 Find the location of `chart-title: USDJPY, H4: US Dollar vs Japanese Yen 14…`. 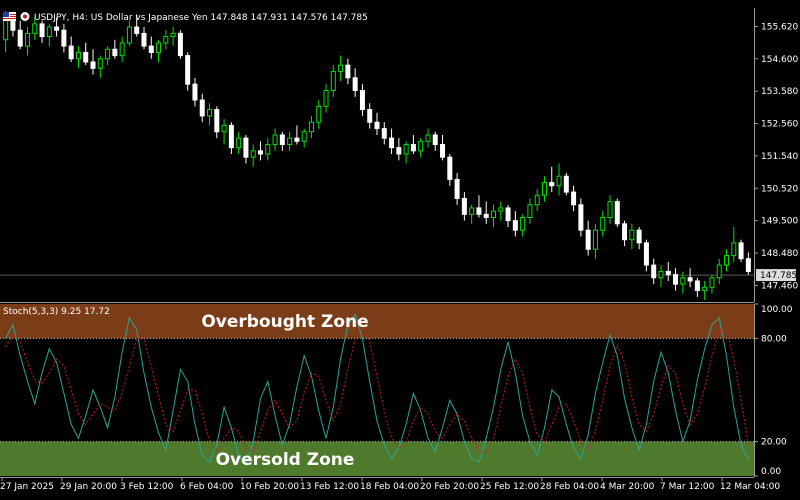

chart-title: USDJPY, H4: US Dollar vs Japanese Yen 14… is located at coordinates (185, 17).